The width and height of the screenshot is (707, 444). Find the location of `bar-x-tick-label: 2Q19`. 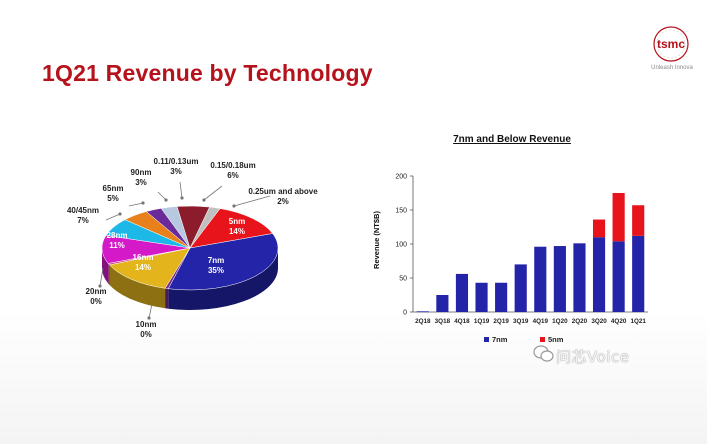

bar-x-tick-label: 2Q19 is located at coordinates (501, 321).